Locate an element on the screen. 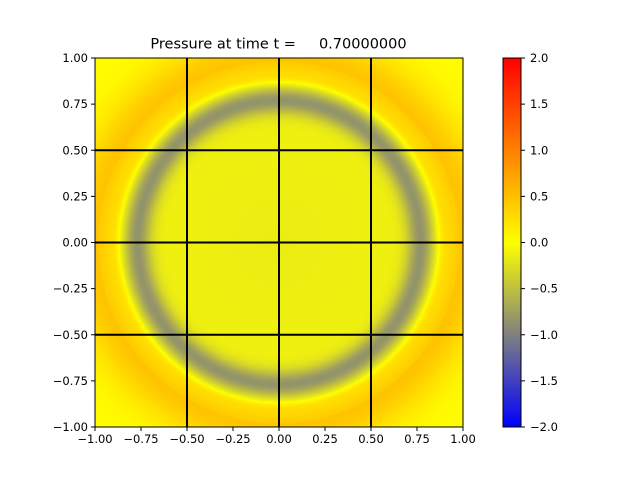  y-tick-label: −0.50 is located at coordinates (70, 335).